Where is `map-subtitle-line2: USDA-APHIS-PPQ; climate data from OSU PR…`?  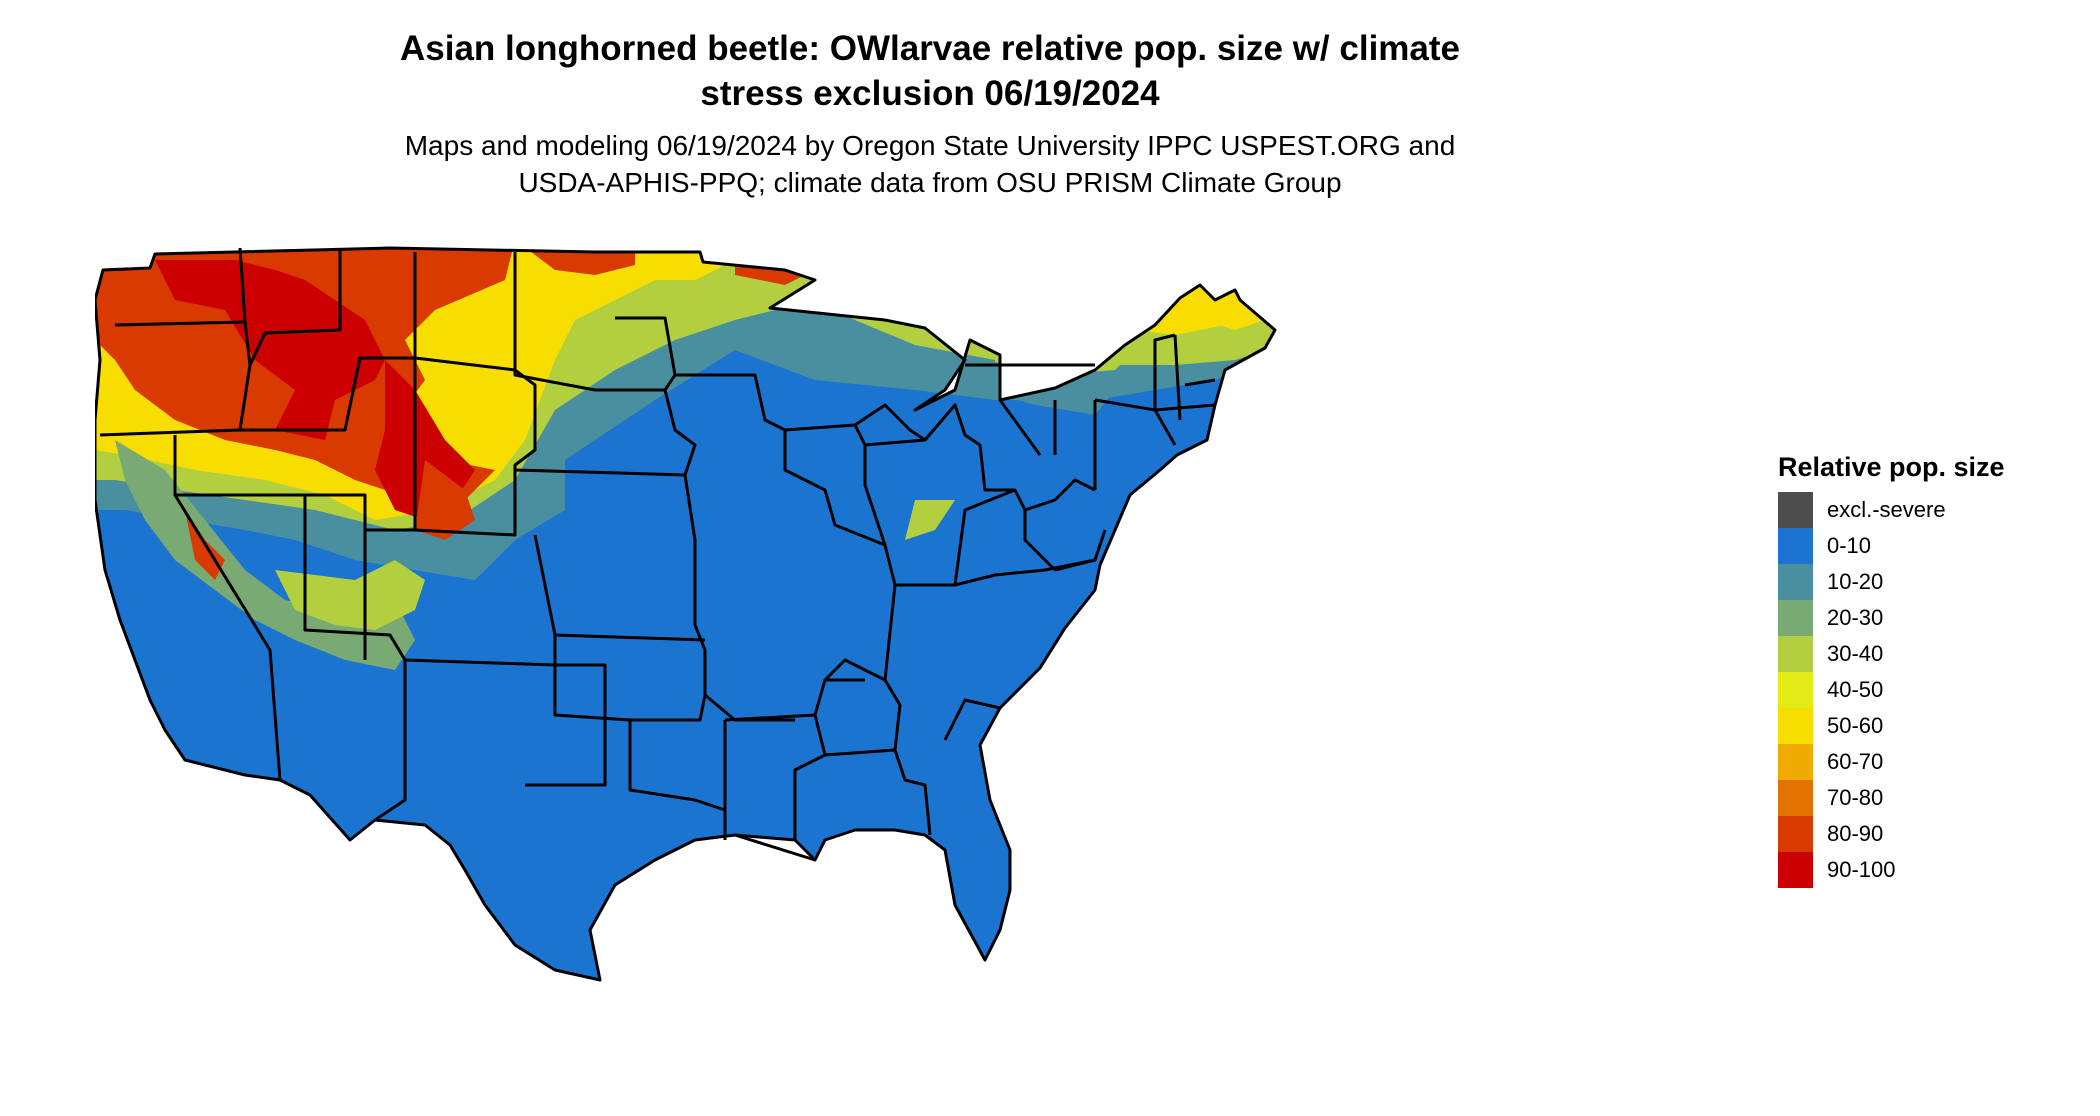 map-subtitle-line2: USDA-APHIS-PPQ; climate data from OSU PR… is located at coordinates (930, 182).